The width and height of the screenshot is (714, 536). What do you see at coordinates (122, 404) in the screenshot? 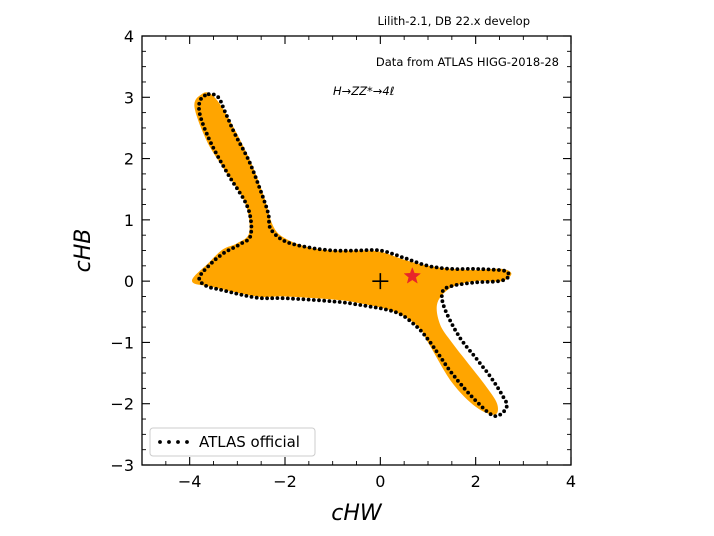
I see `y-tick-label: −2` at bounding box center [122, 404].